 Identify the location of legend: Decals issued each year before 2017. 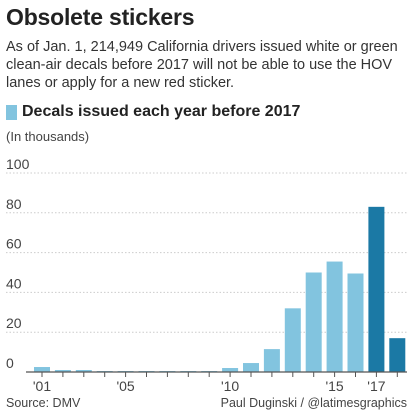
(153, 112).